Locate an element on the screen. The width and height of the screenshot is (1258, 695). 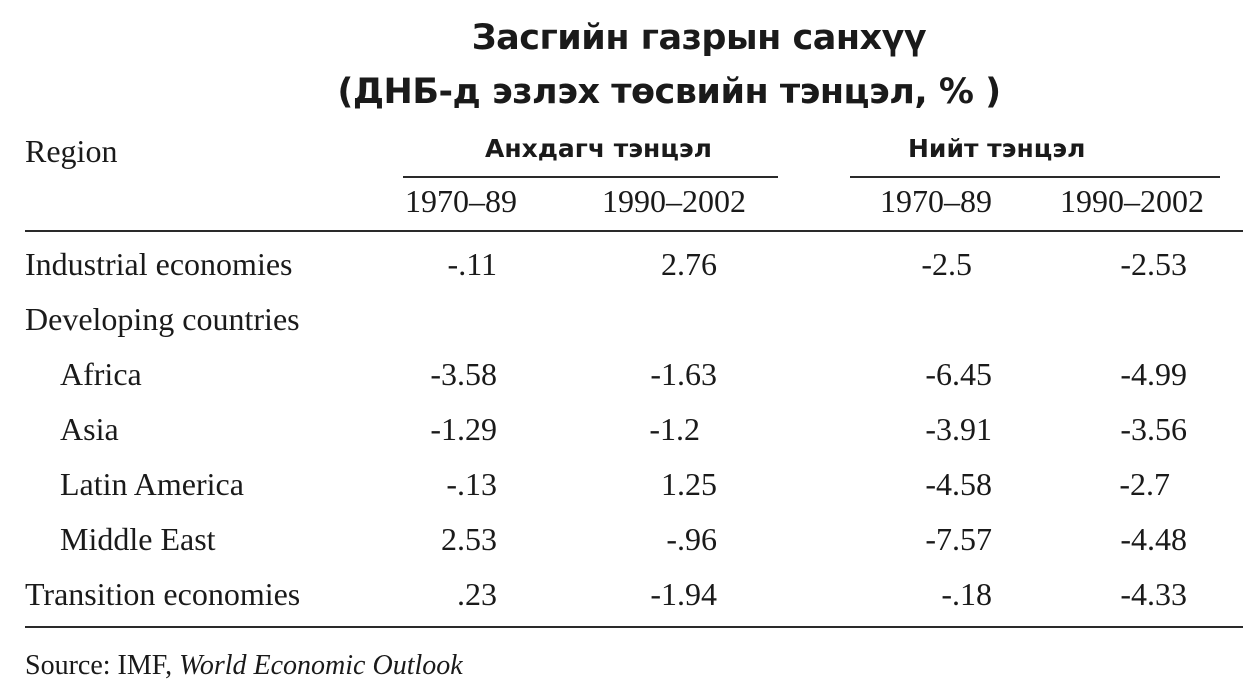
table-cell: -.18 is located at coordinates (966, 594).